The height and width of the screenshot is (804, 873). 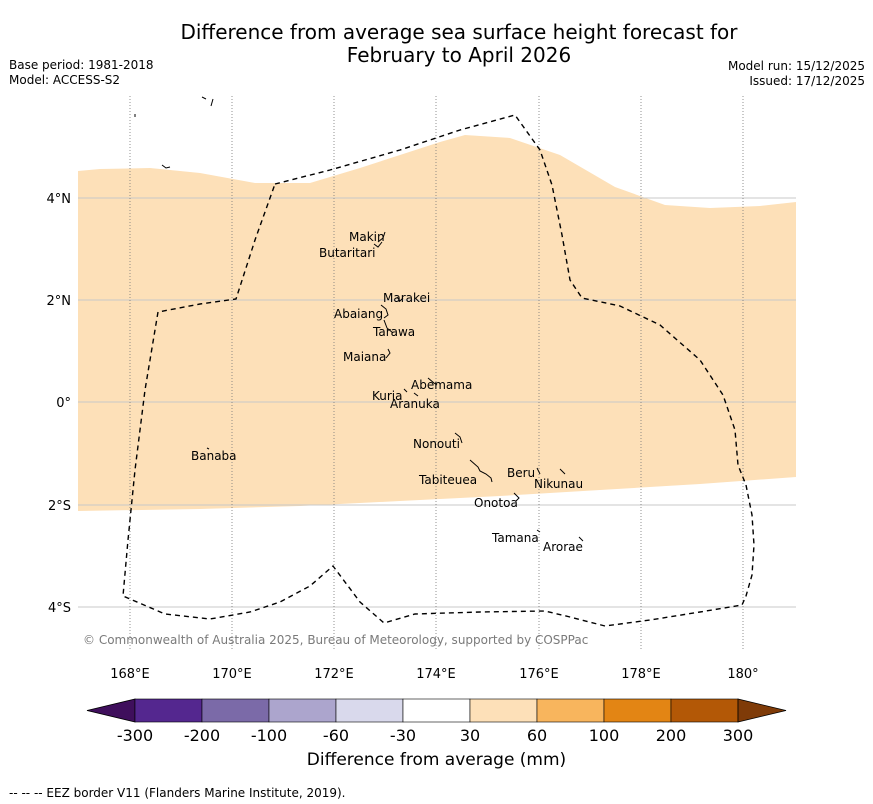 I want to click on island-arorae-shape, so click(x=581, y=539).